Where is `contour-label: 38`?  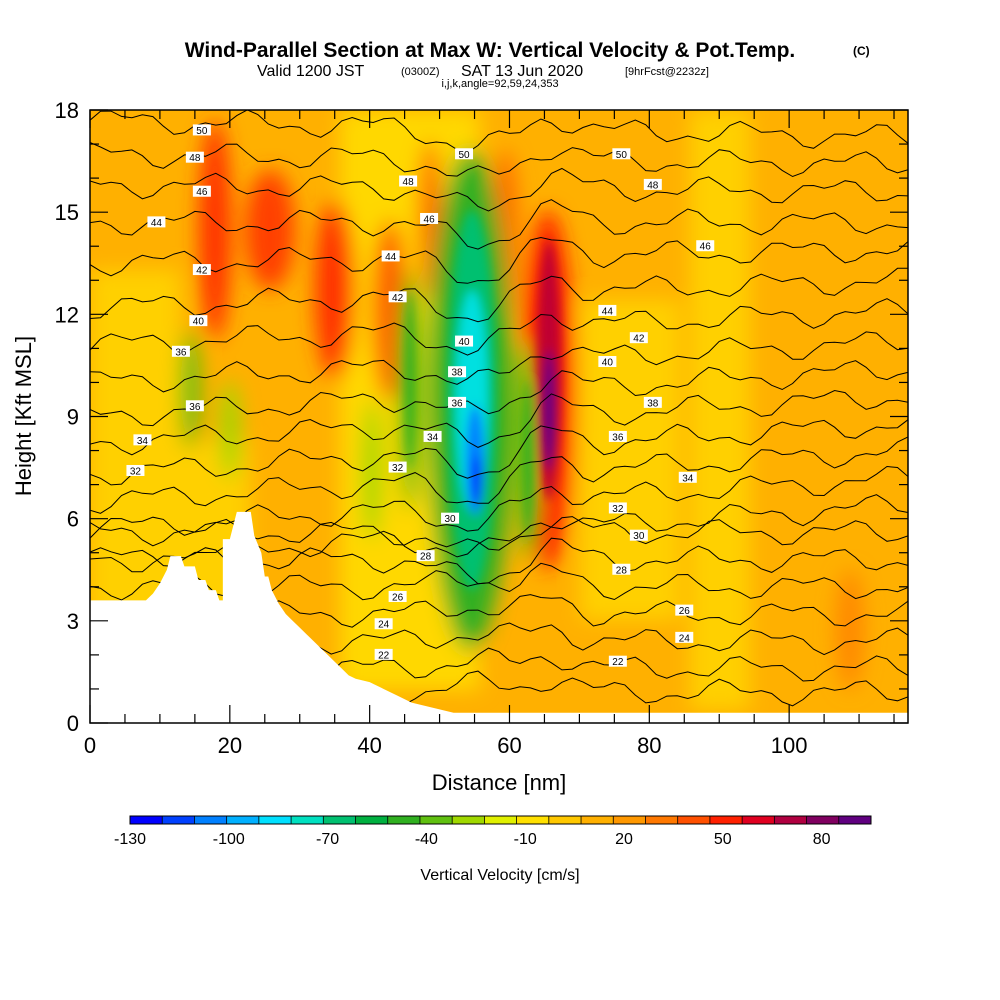
contour-label: 38 is located at coordinates (457, 372).